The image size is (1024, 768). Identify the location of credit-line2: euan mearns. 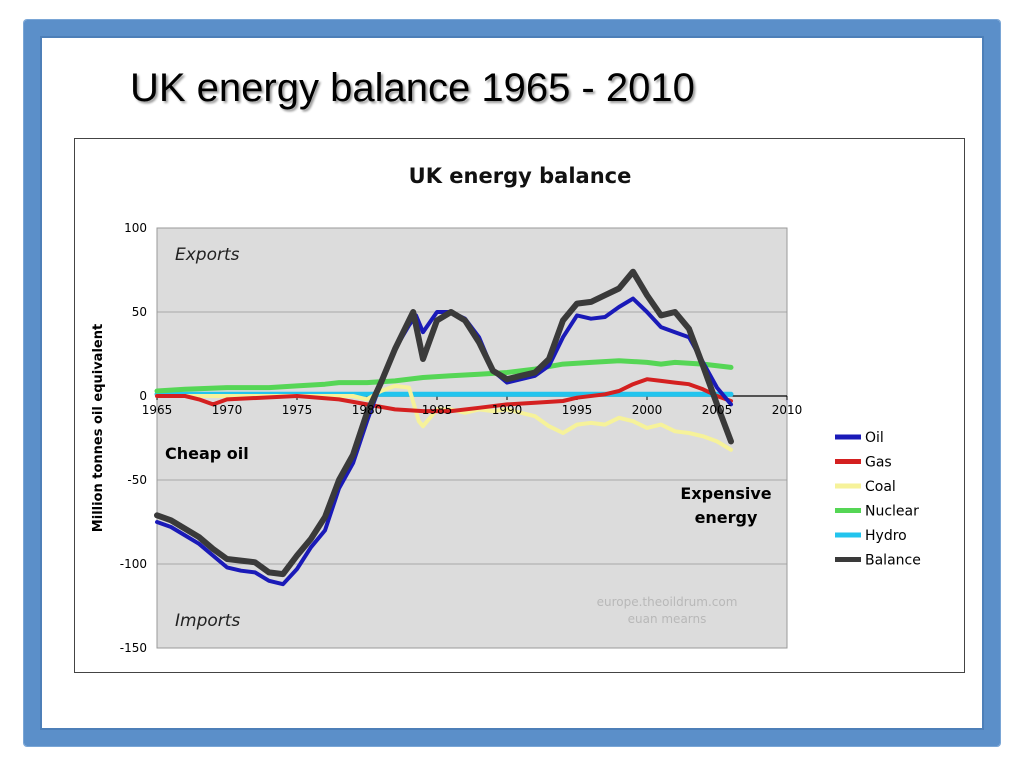
(667, 619).